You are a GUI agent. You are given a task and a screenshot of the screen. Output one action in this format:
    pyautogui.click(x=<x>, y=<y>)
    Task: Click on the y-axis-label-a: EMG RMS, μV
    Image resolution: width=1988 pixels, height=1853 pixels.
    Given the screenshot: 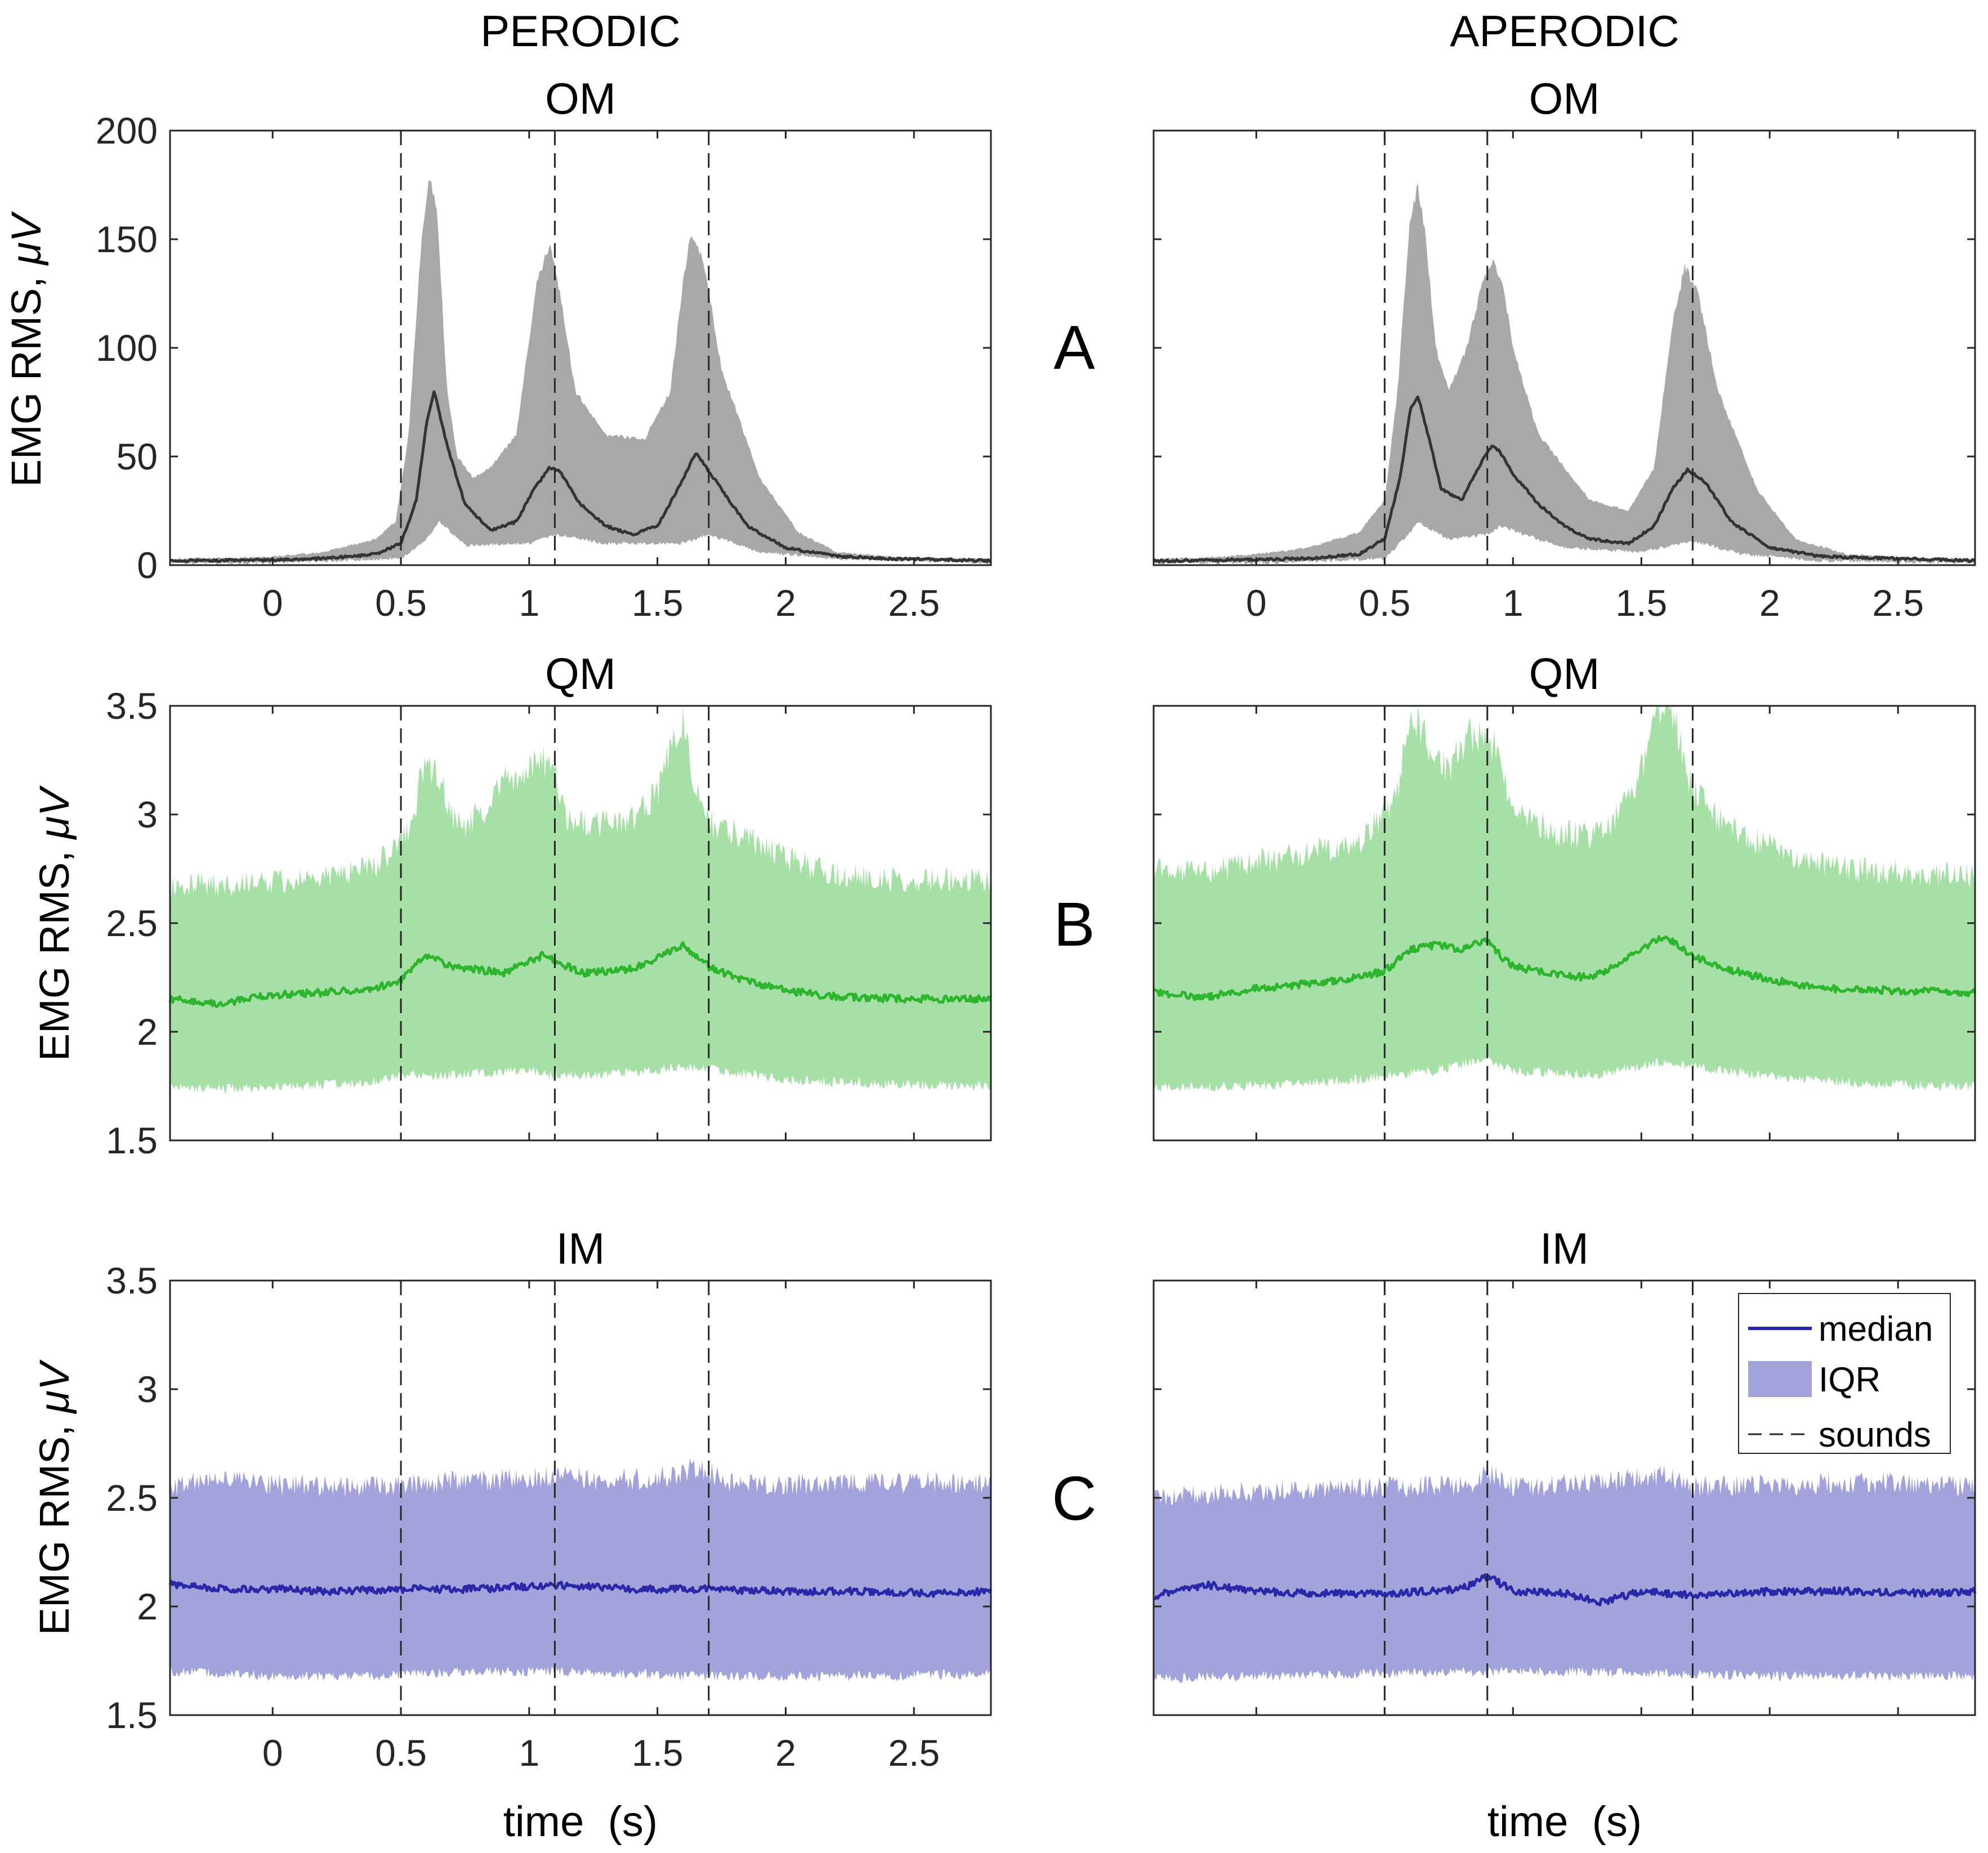 What is the action you would take?
    pyautogui.click(x=27, y=349)
    